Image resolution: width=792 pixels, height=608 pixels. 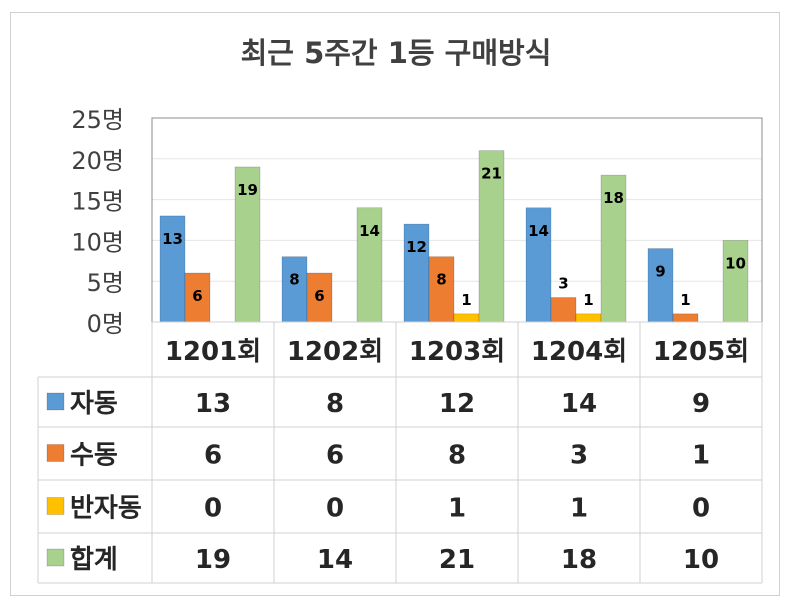 I want to click on x-tick-label: 1203회, so click(x=457, y=352).